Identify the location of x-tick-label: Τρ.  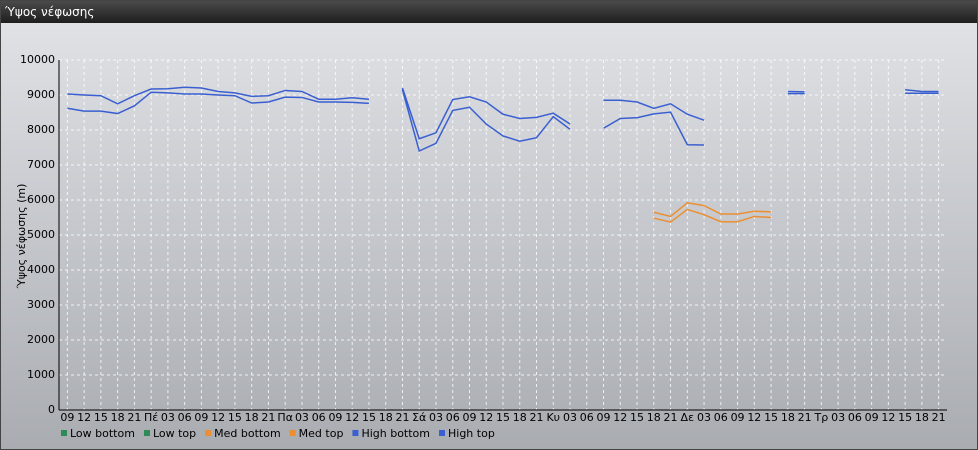
(820, 417).